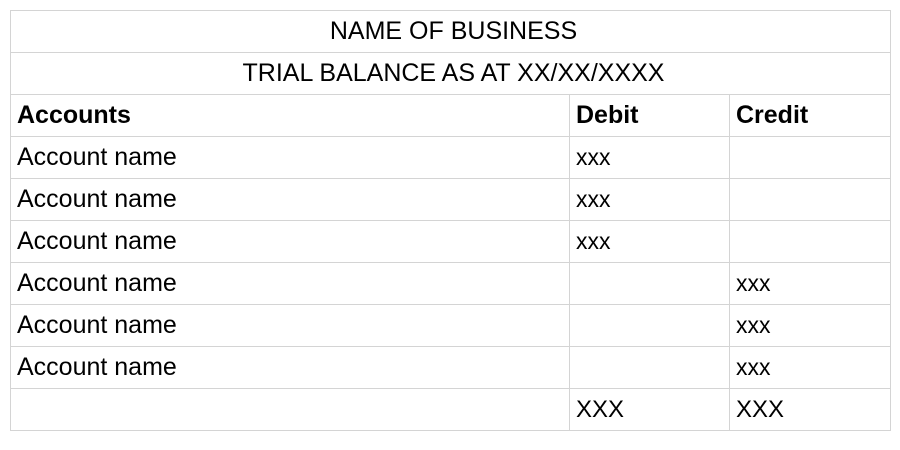  I want to click on credit-header-cell: Credit, so click(810, 115).